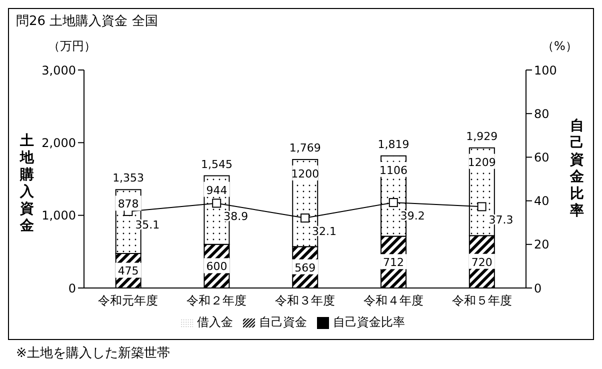  What do you see at coordinates (128, 301) in the screenshot?
I see `x-tick-label: 令和元年度` at bounding box center [128, 301].